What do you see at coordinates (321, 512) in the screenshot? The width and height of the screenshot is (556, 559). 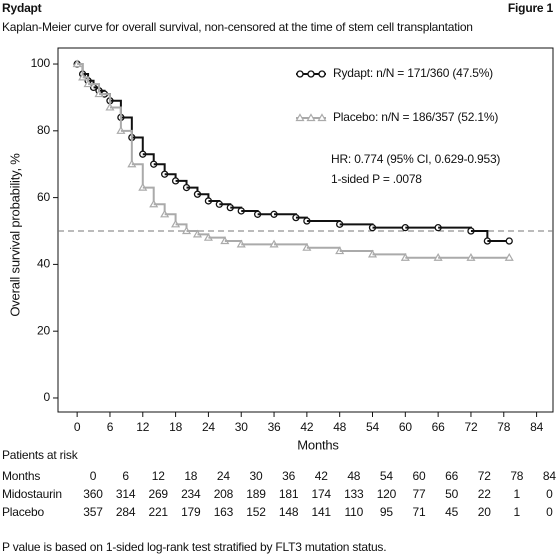 I see `risk-count: 141` at bounding box center [321, 512].